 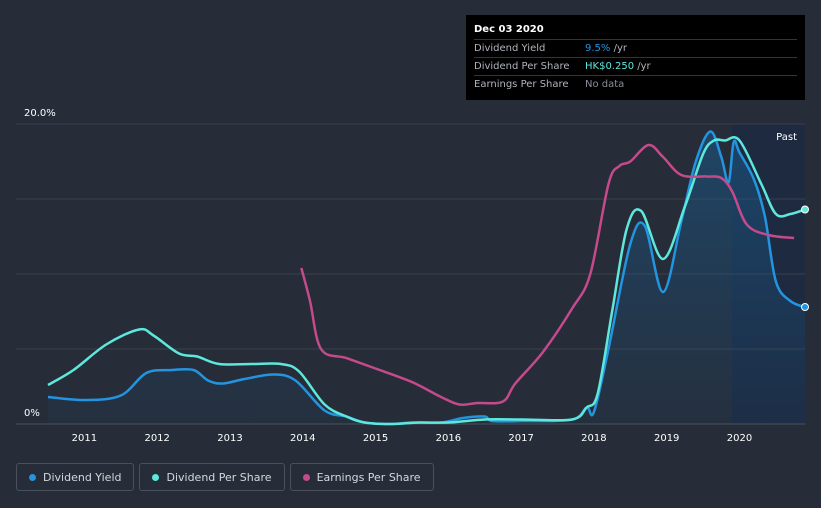 What do you see at coordinates (786, 137) in the screenshot?
I see `past-label: Past` at bounding box center [786, 137].